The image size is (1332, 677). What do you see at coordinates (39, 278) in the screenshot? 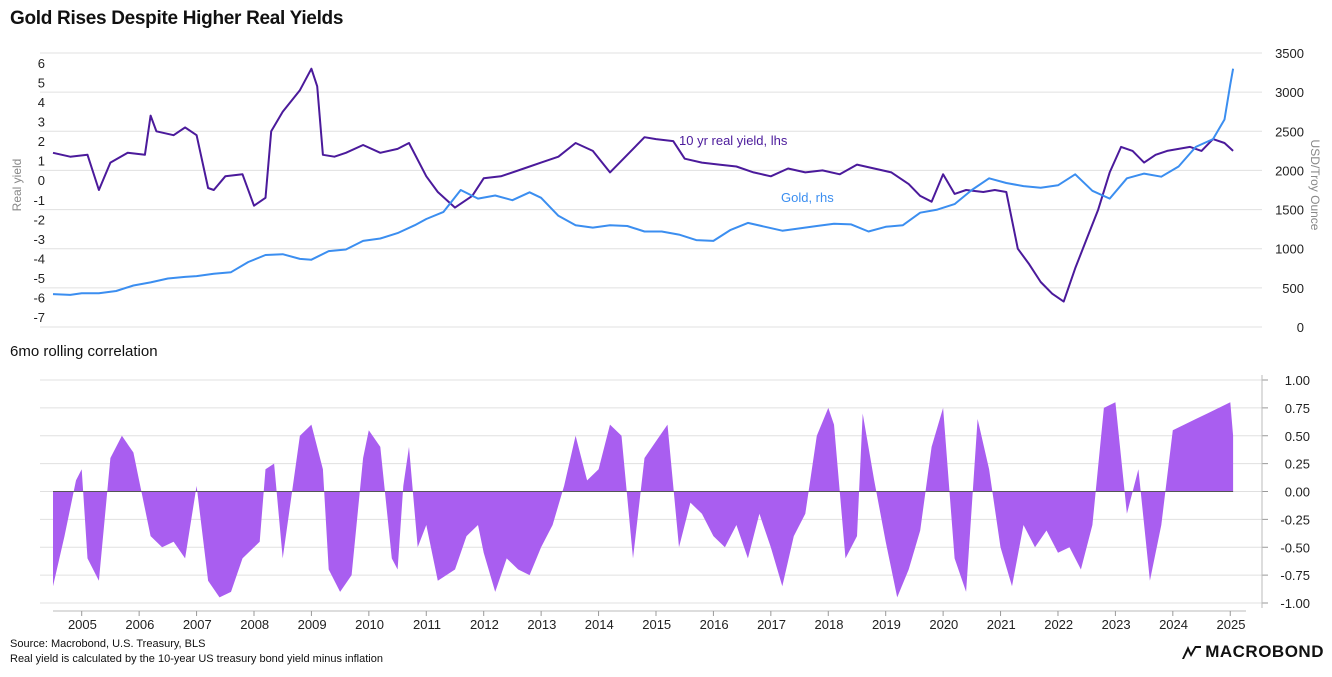
I see `left-tick-label: -5` at bounding box center [39, 278].